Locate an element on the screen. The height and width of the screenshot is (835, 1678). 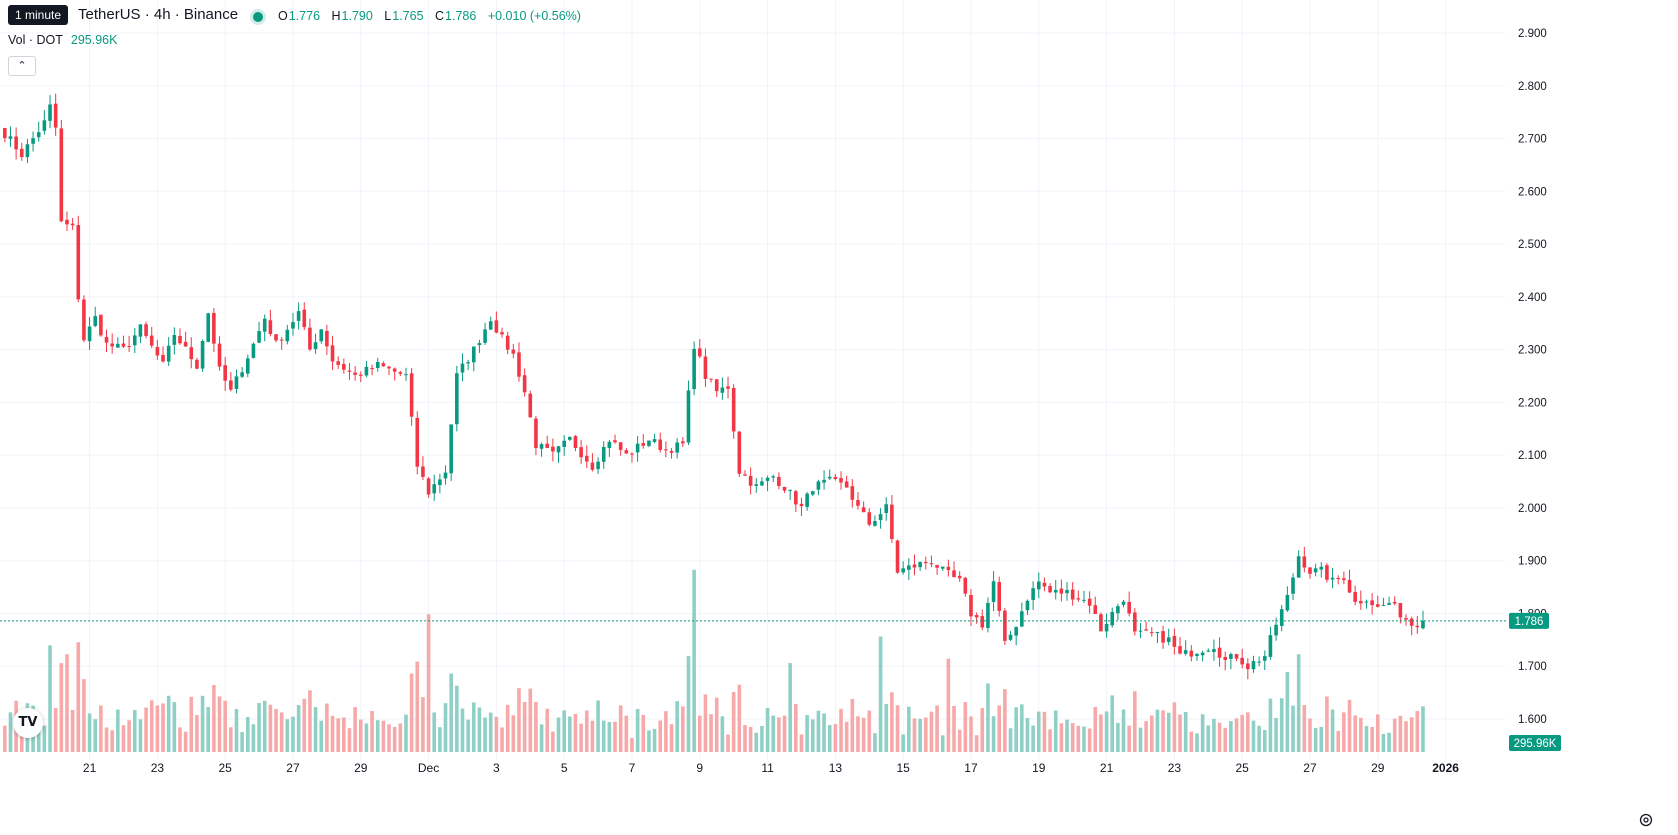
low-label: L is located at coordinates (388, 16).